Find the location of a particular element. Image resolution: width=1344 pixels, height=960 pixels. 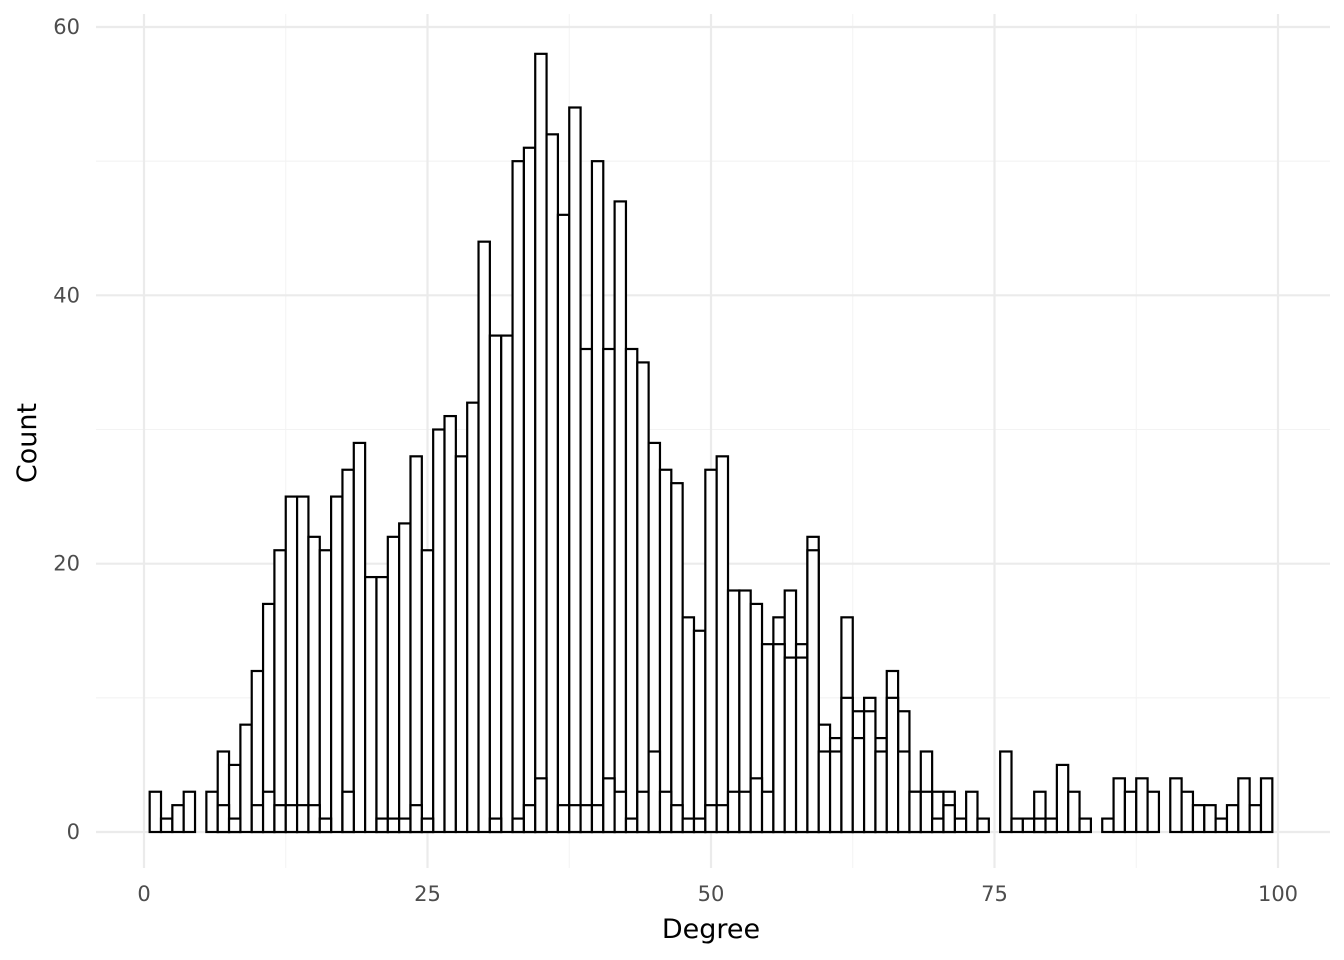

x-tick-label: 0 is located at coordinates (143, 894).